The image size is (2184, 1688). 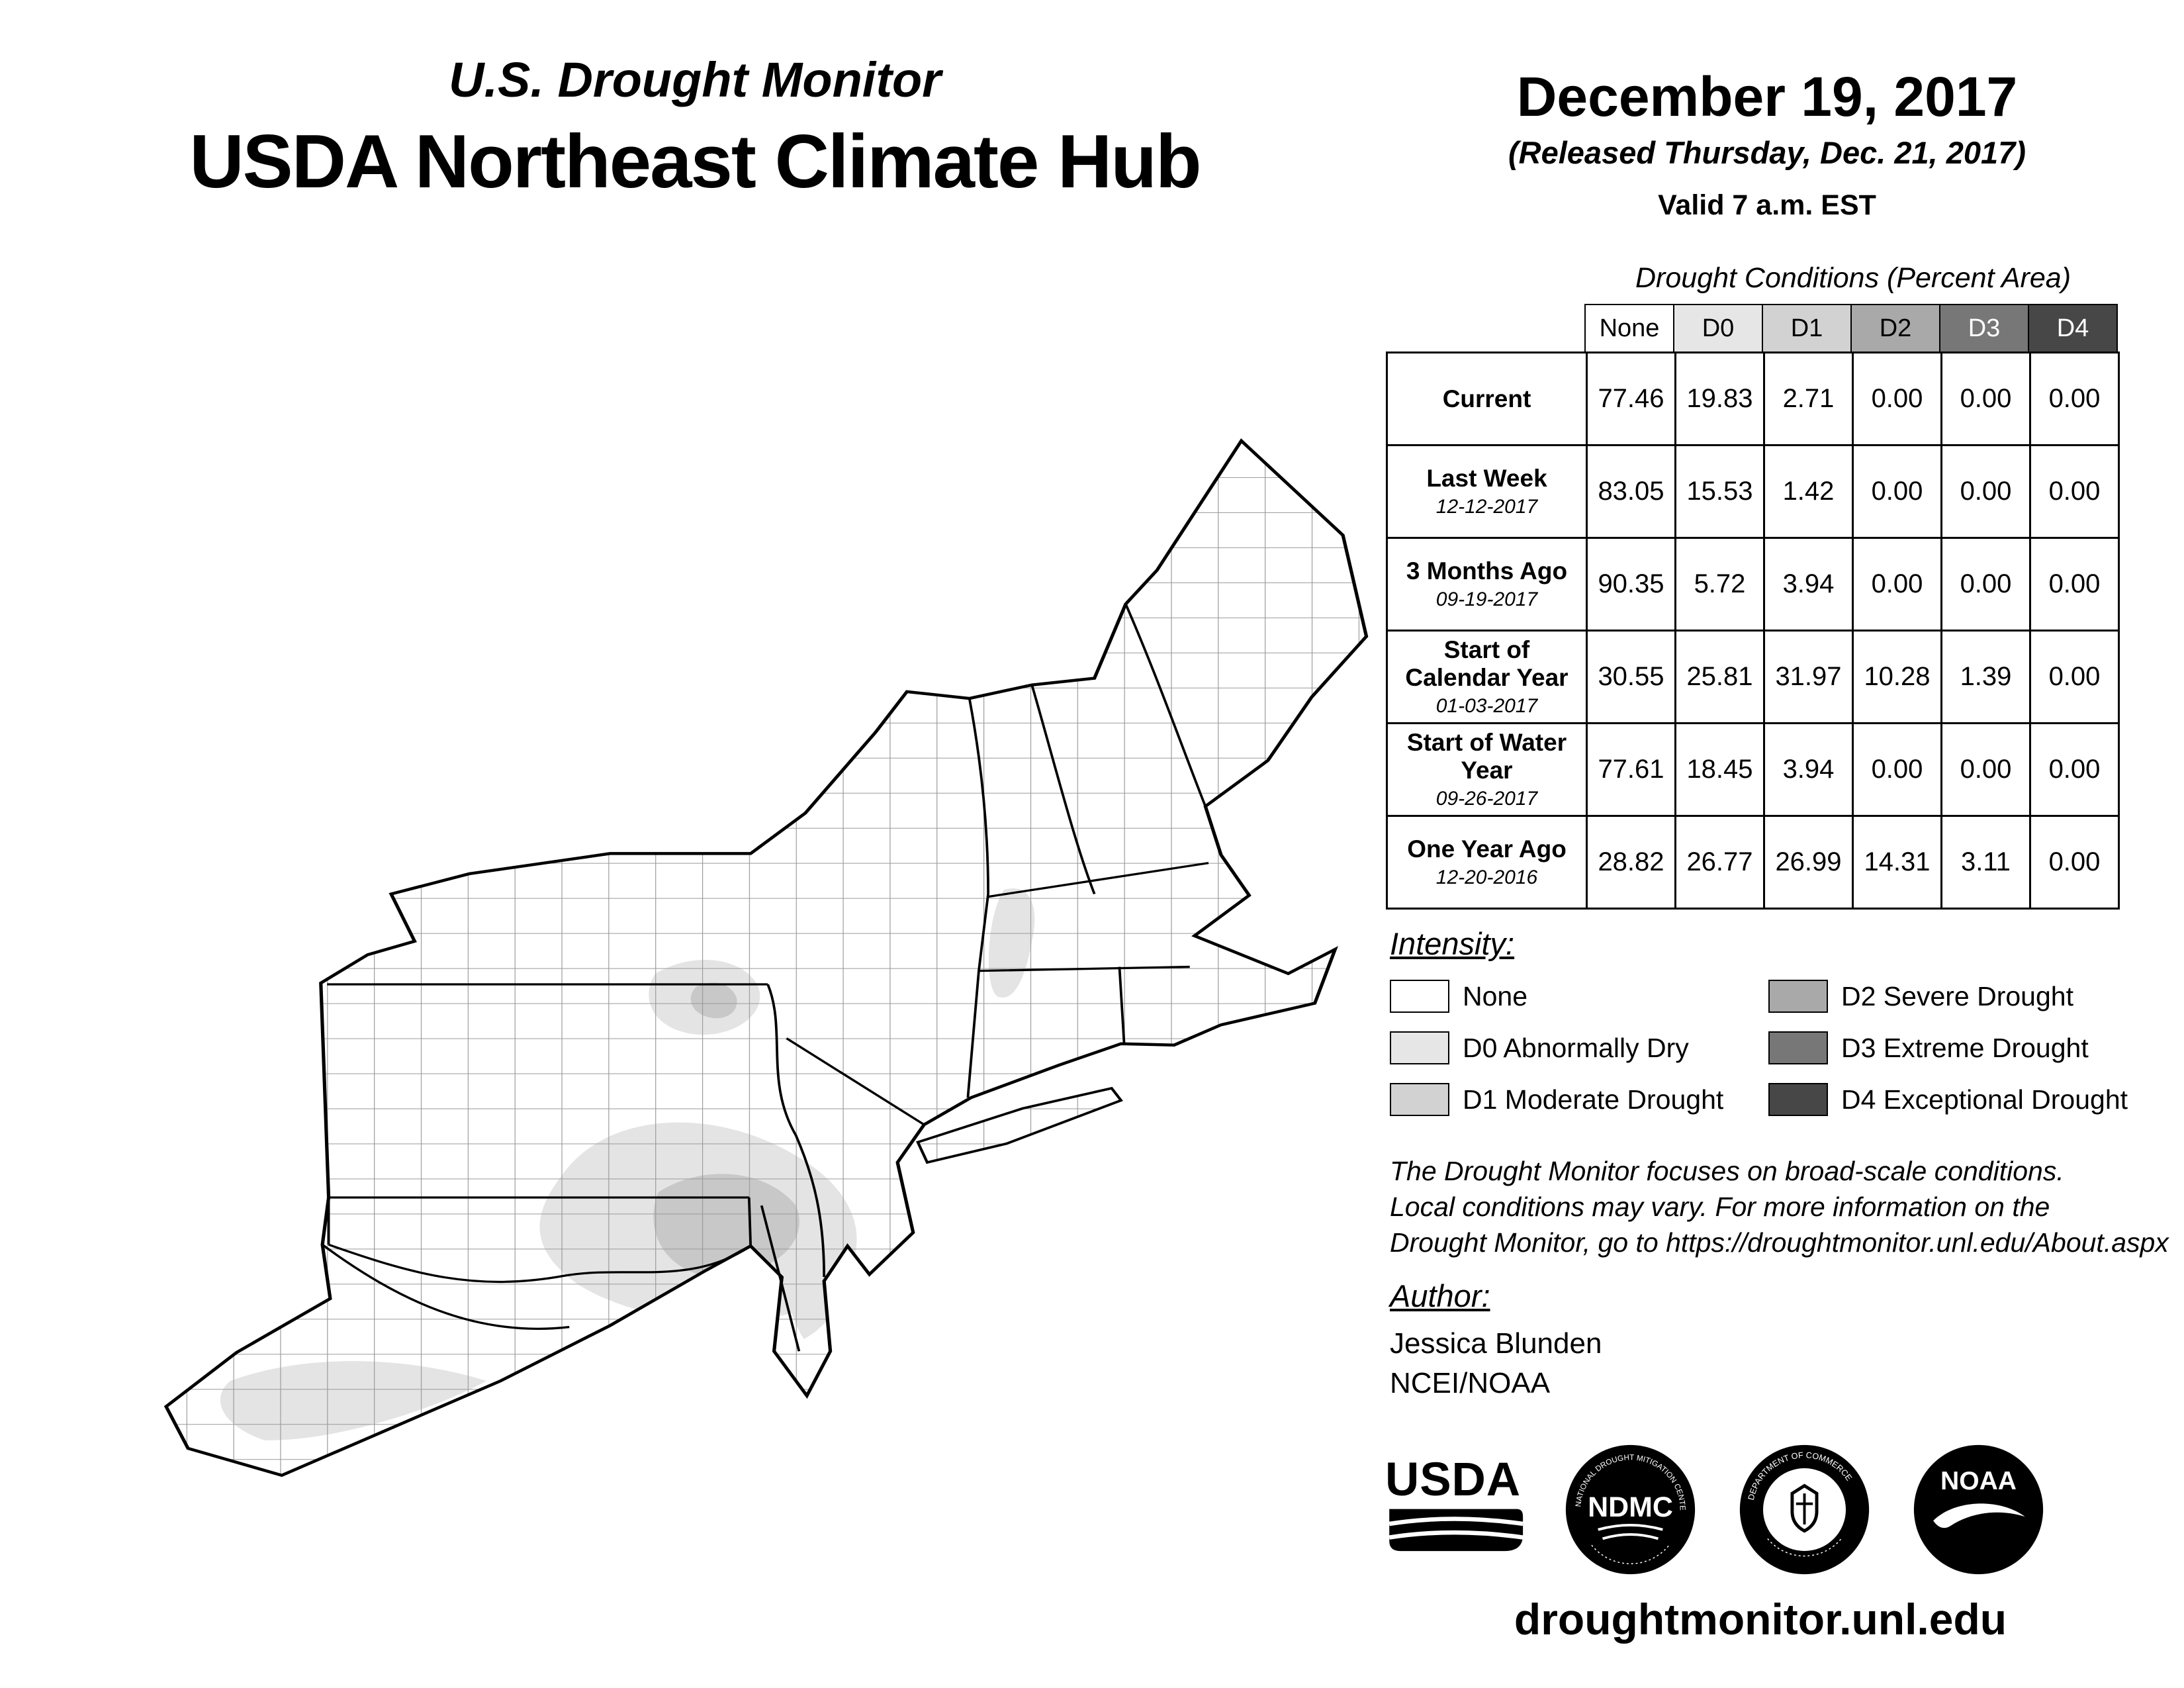 What do you see at coordinates (1453, 1480) in the screenshot?
I see `svg-text: USDA` at bounding box center [1453, 1480].